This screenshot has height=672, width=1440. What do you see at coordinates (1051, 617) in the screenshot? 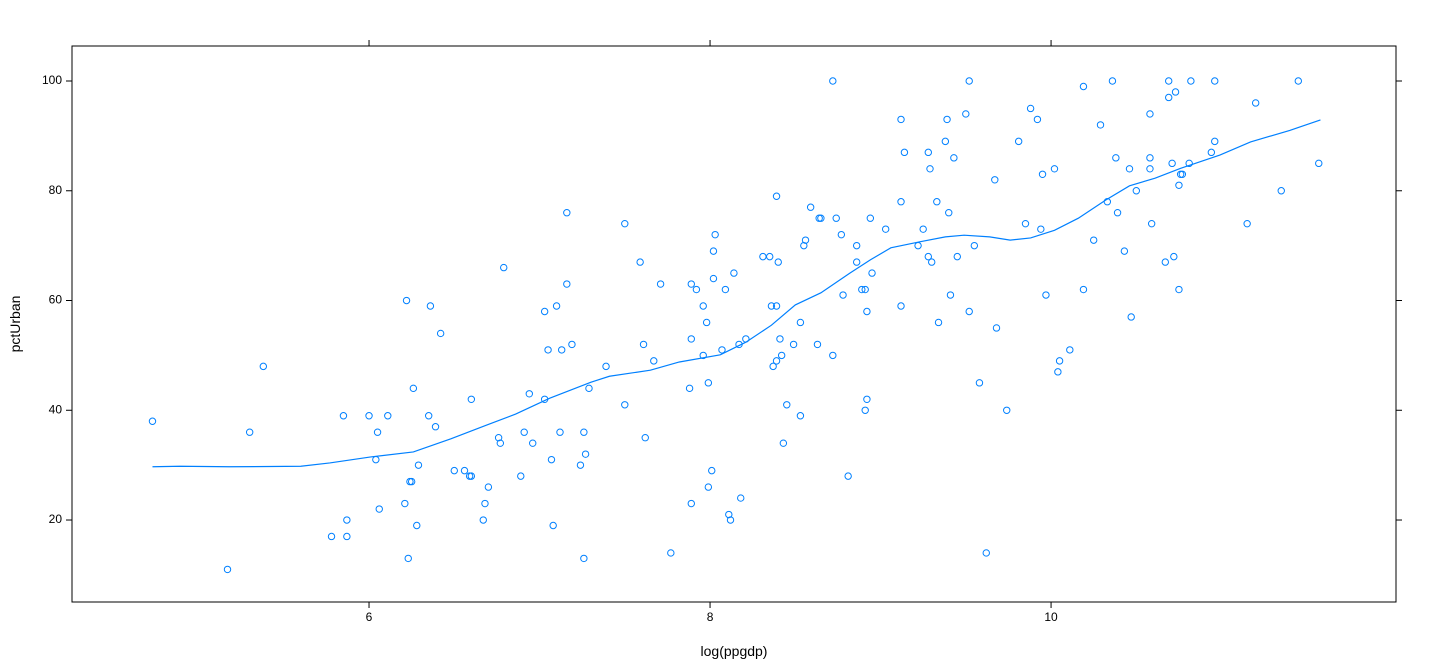
I see `x-tick-label: 10` at bounding box center [1051, 617].